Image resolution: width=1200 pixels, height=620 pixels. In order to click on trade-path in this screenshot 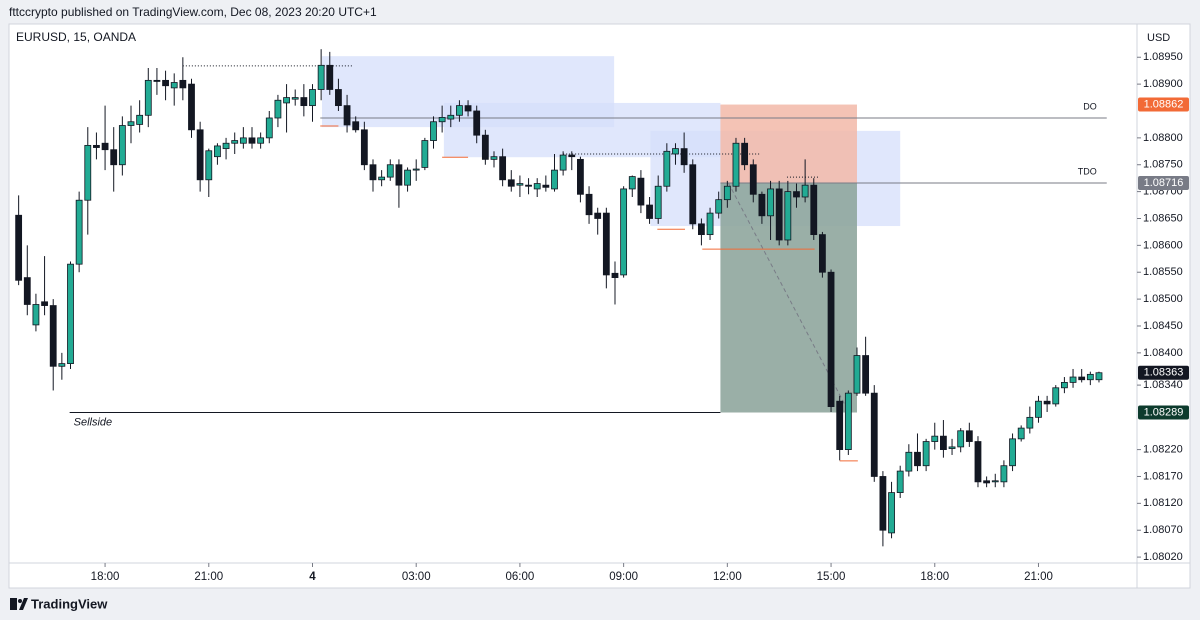, I will do `click(788, 297)`.